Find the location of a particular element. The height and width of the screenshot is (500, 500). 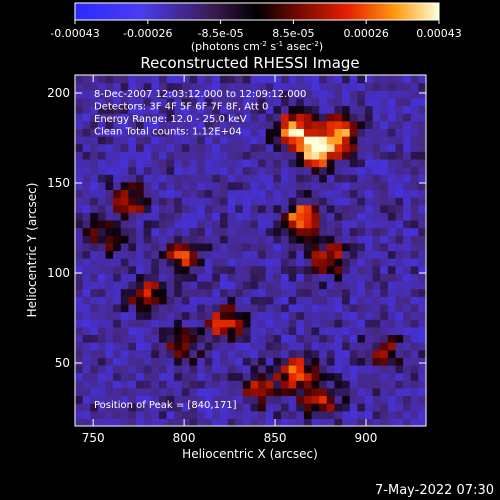

colorbar-tick-label: -0.00043 is located at coordinates (74, 33).